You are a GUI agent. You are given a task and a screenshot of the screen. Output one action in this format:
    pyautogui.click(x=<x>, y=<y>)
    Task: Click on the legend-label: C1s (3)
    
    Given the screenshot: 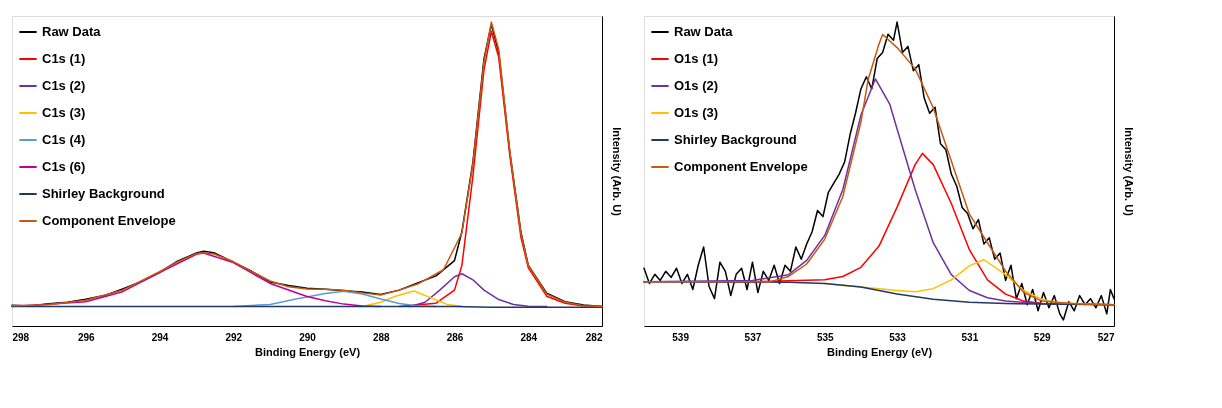 What is the action you would take?
    pyautogui.click(x=64, y=112)
    